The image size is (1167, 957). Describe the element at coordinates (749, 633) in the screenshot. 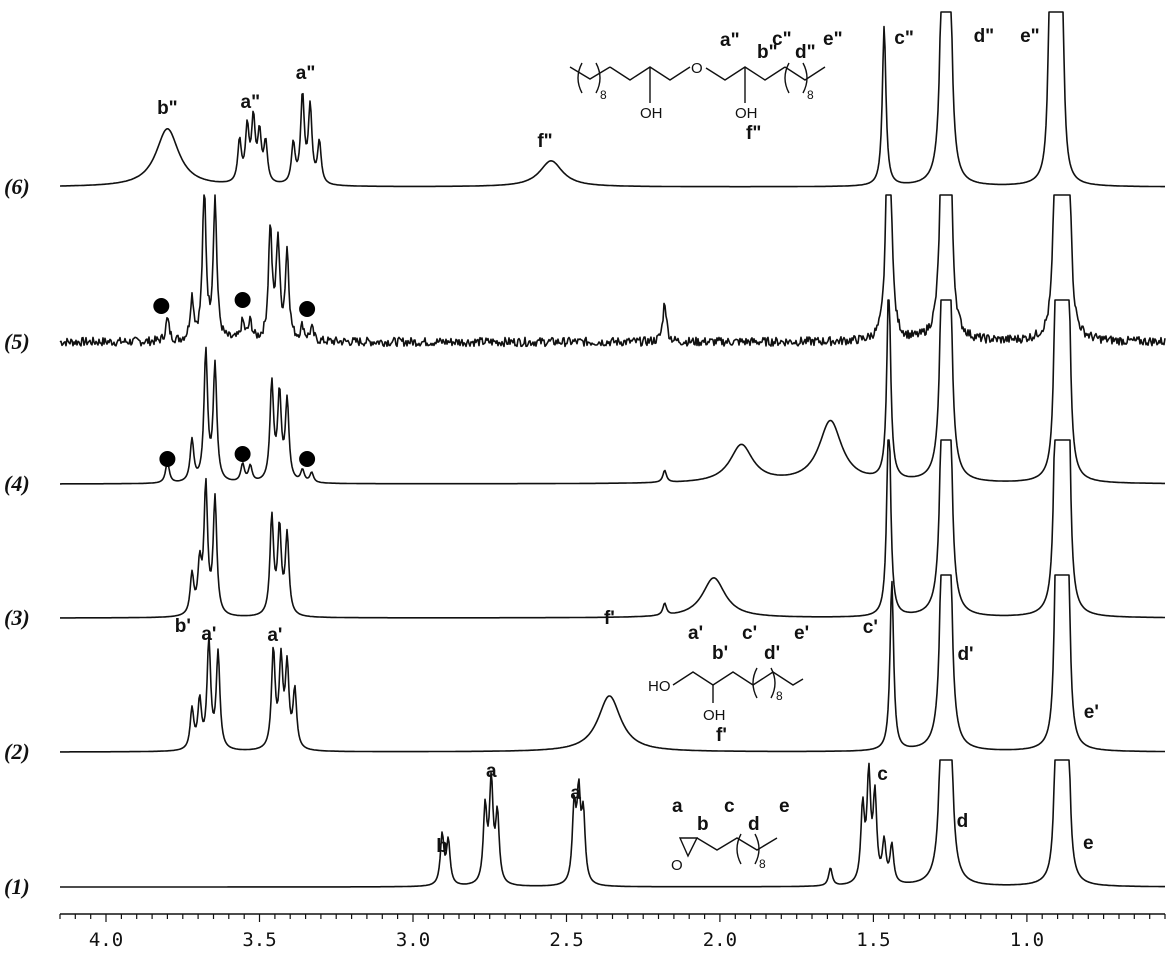

I see `structure-2-label-c: c'` at that location.